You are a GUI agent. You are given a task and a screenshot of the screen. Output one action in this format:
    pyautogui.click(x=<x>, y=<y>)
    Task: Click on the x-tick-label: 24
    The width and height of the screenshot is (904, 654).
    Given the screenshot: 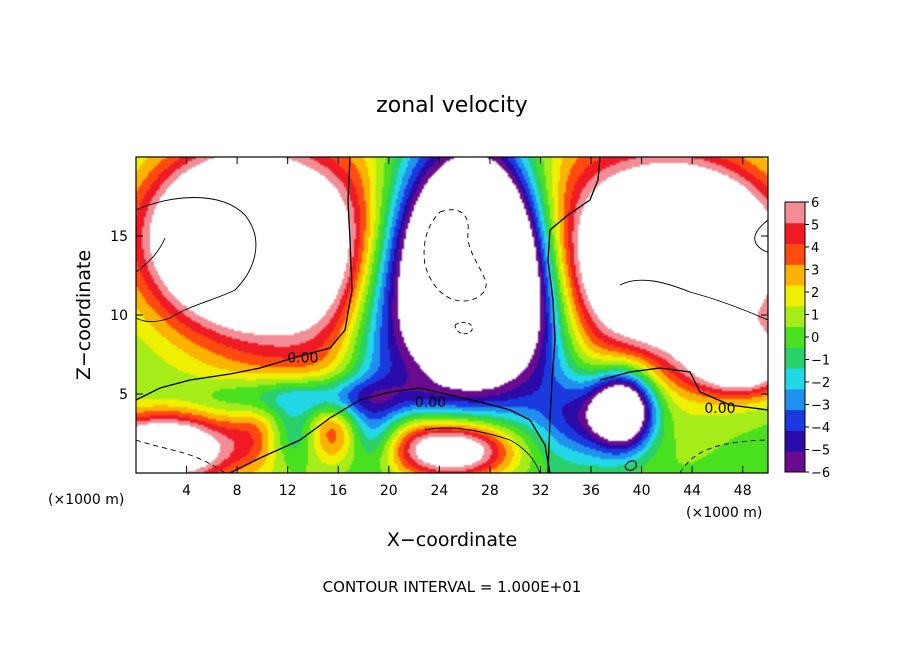 What is the action you would take?
    pyautogui.click(x=439, y=491)
    